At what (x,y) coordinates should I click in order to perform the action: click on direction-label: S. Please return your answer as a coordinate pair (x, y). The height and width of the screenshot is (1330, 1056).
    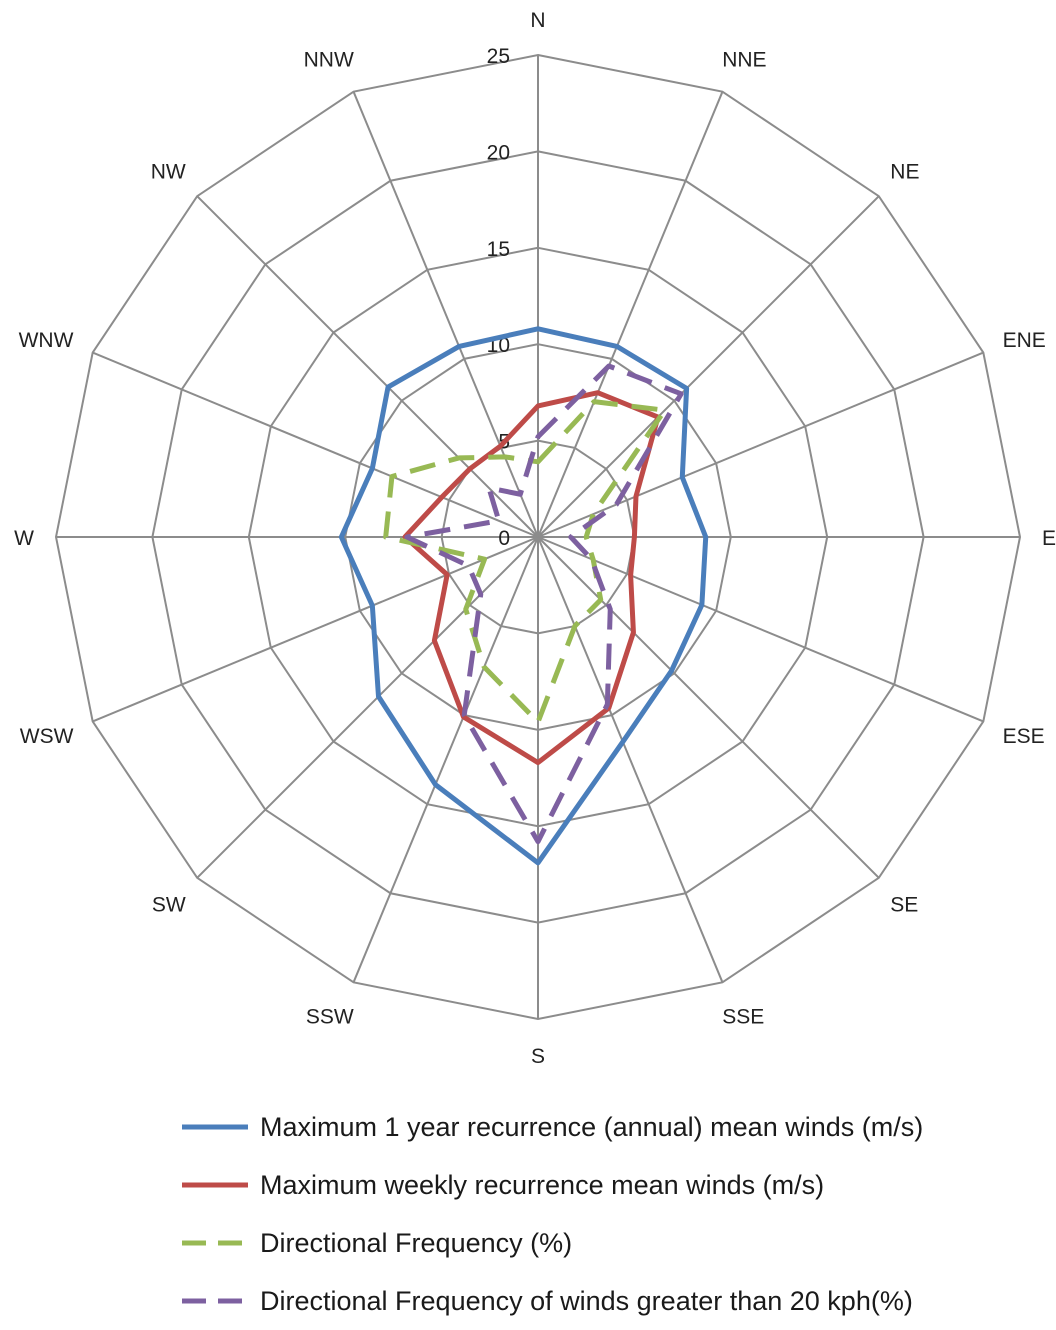
    Looking at the image, I should click on (538, 1056).